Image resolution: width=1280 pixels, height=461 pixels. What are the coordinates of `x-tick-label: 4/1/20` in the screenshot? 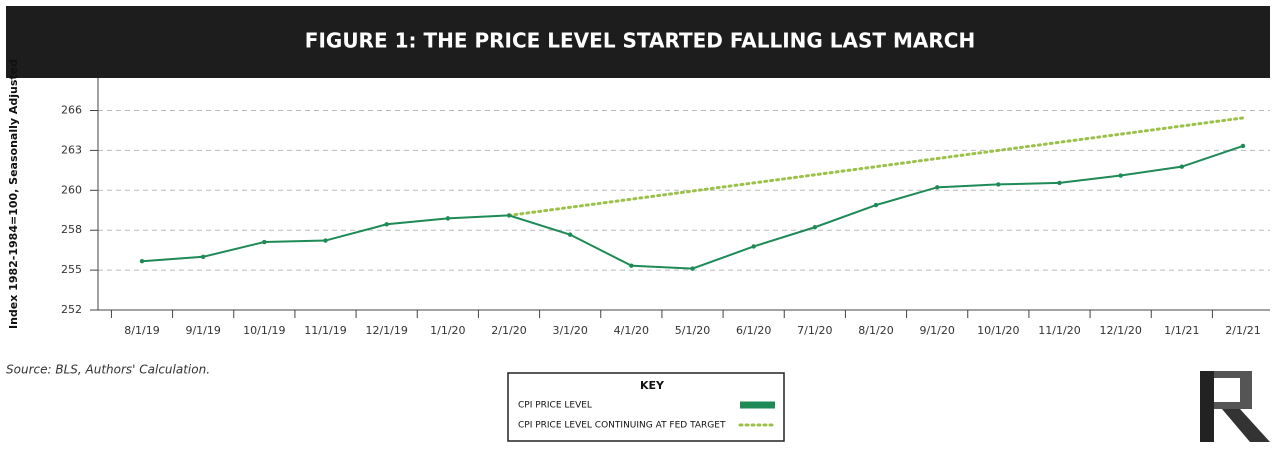 It's located at (631, 330).